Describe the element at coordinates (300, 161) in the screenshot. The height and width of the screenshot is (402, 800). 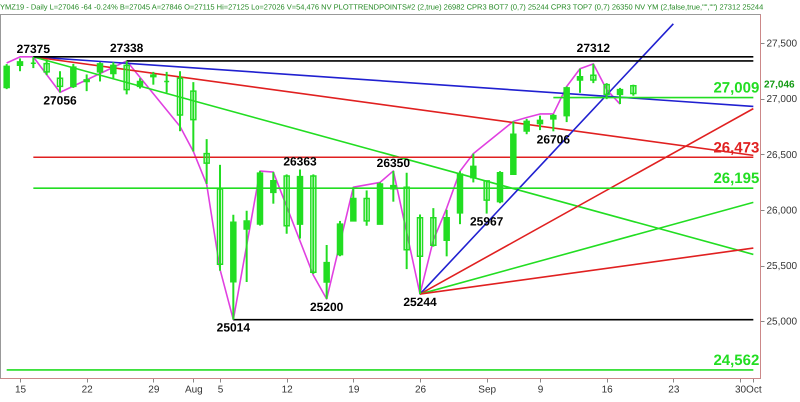
I see `text: 26363` at that location.